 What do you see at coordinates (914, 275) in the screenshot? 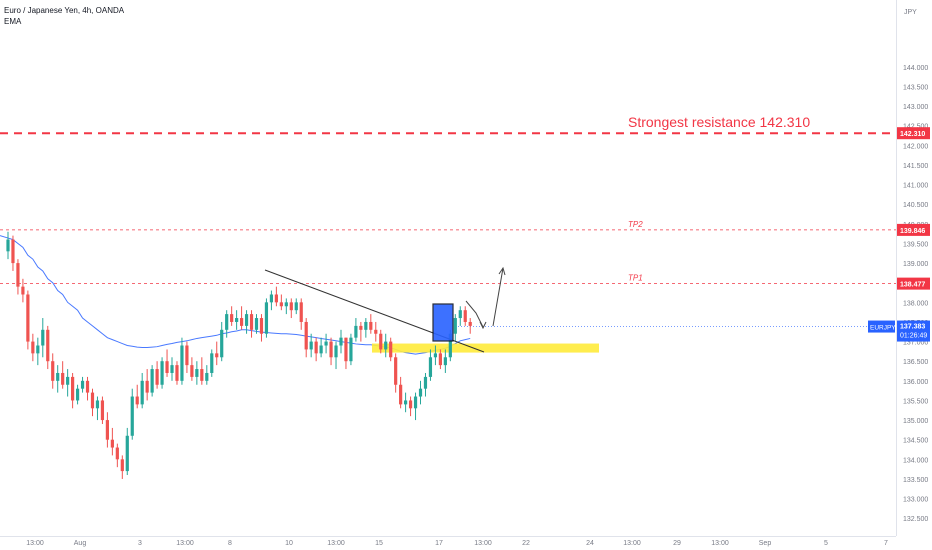
I see `price-axis-background` at bounding box center [914, 275].